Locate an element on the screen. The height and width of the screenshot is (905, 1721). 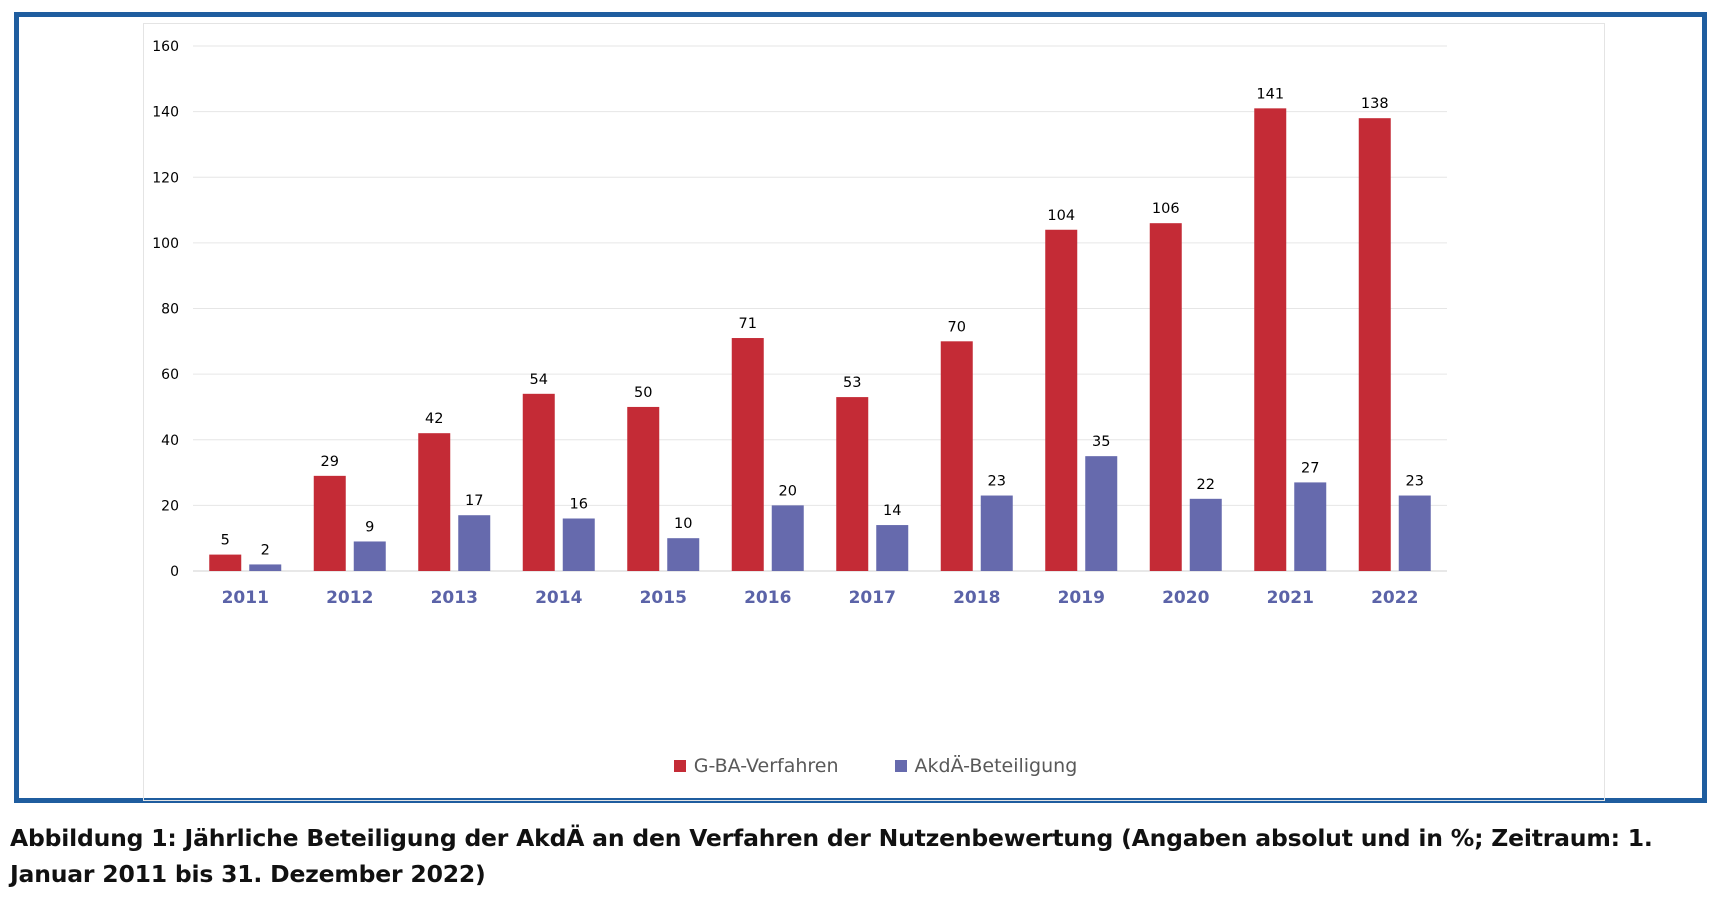
legend-label-gba: G-BA-Verfahren is located at coordinates (766, 766).